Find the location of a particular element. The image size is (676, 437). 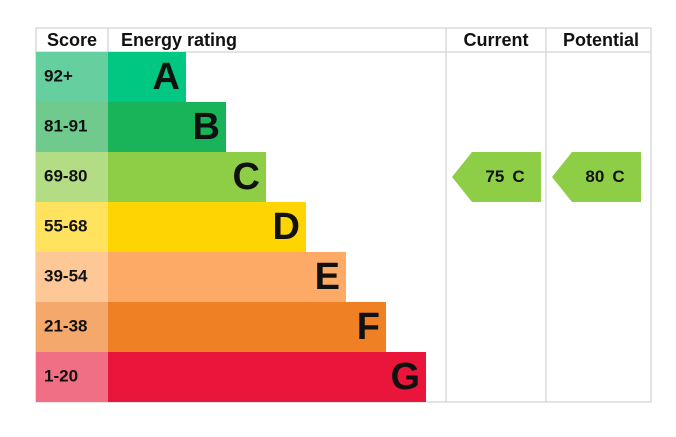

potential-rating: 80 C is located at coordinates (604, 176).